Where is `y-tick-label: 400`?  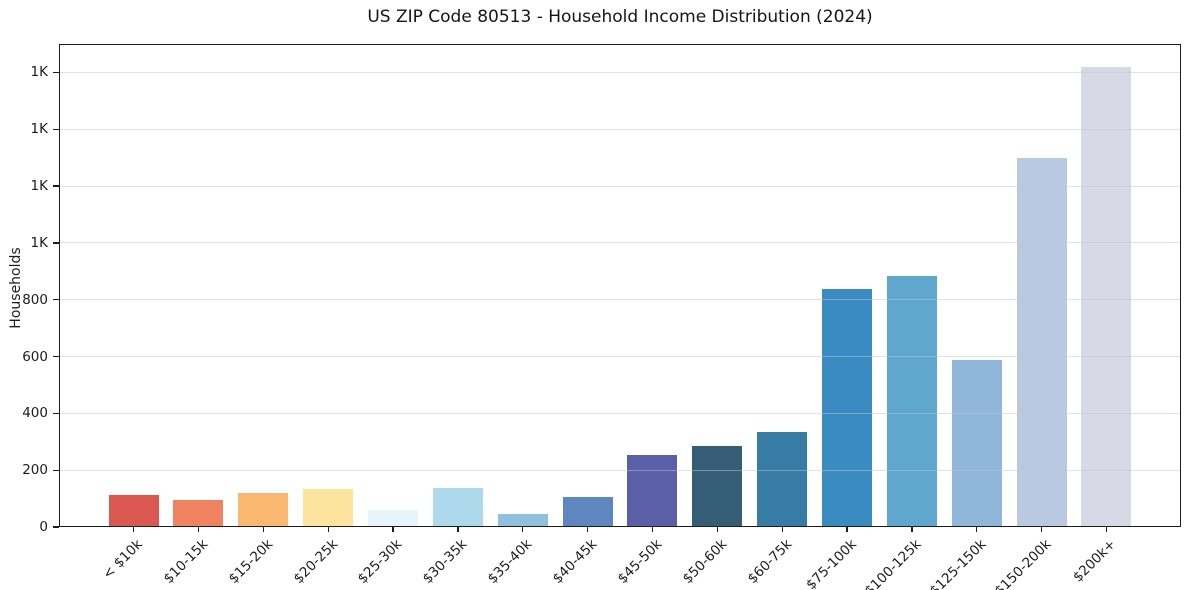 y-tick-label: 400 is located at coordinates (35, 413).